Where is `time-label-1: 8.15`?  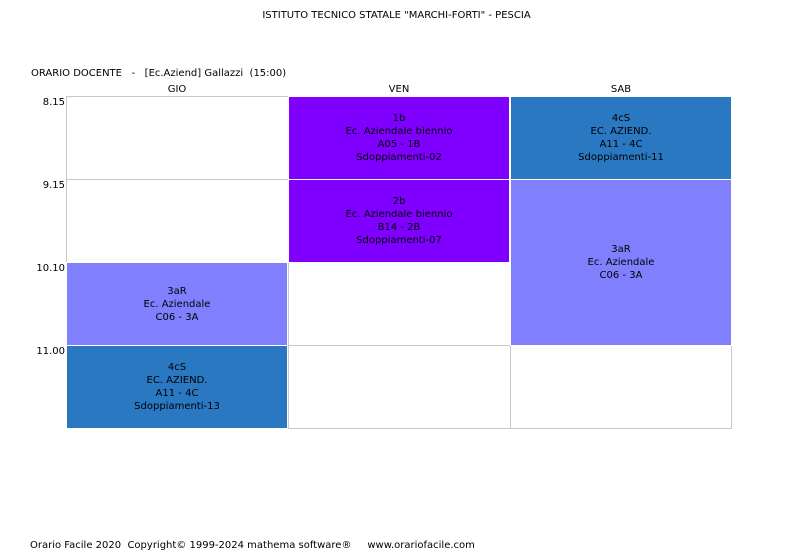 time-label-1: 8.15 is located at coordinates (53, 102).